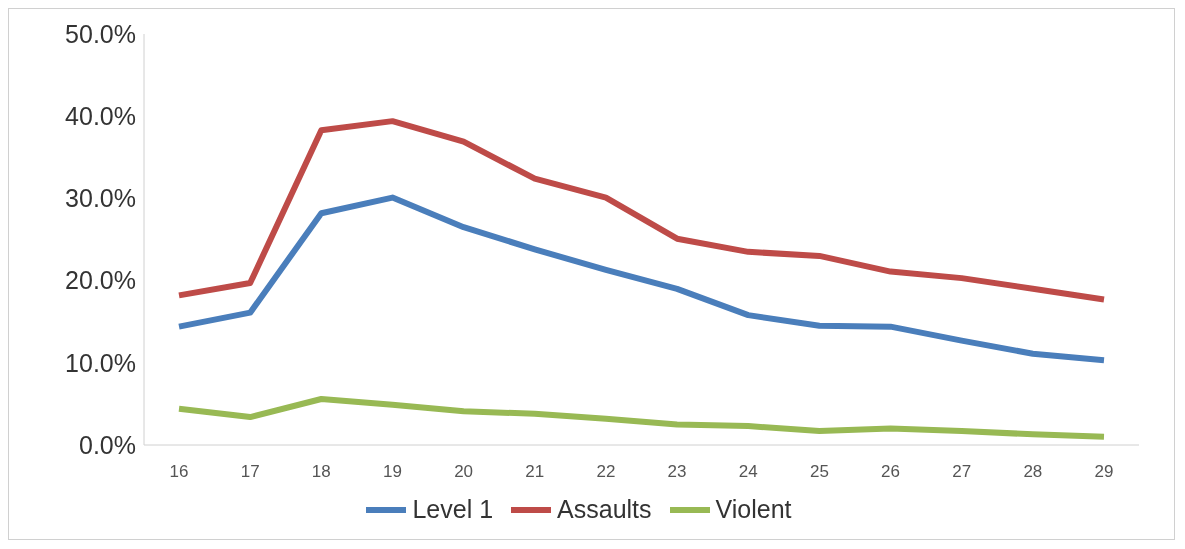 This screenshot has width=1185, height=549. What do you see at coordinates (535, 472) in the screenshot?
I see `x-tick-label: 21` at bounding box center [535, 472].